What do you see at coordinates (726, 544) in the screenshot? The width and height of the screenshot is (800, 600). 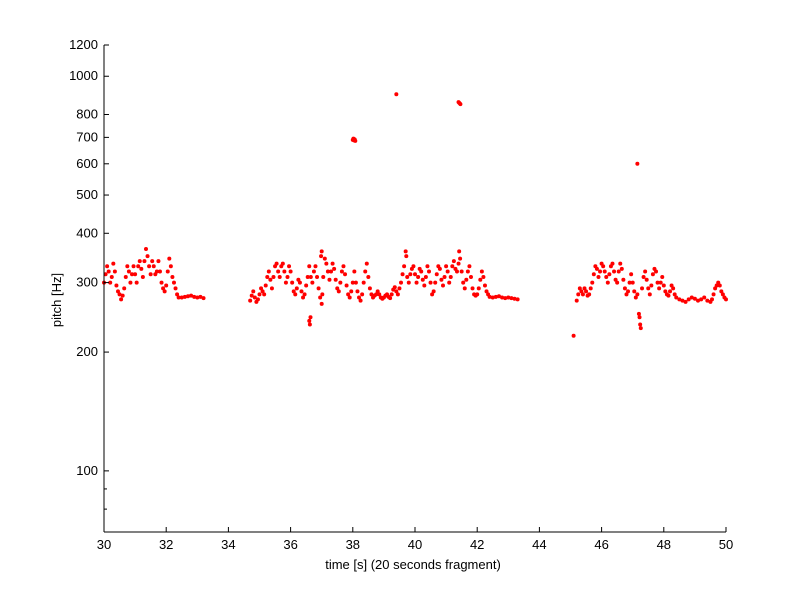 I see `x-tick-label: 50` at bounding box center [726, 544].